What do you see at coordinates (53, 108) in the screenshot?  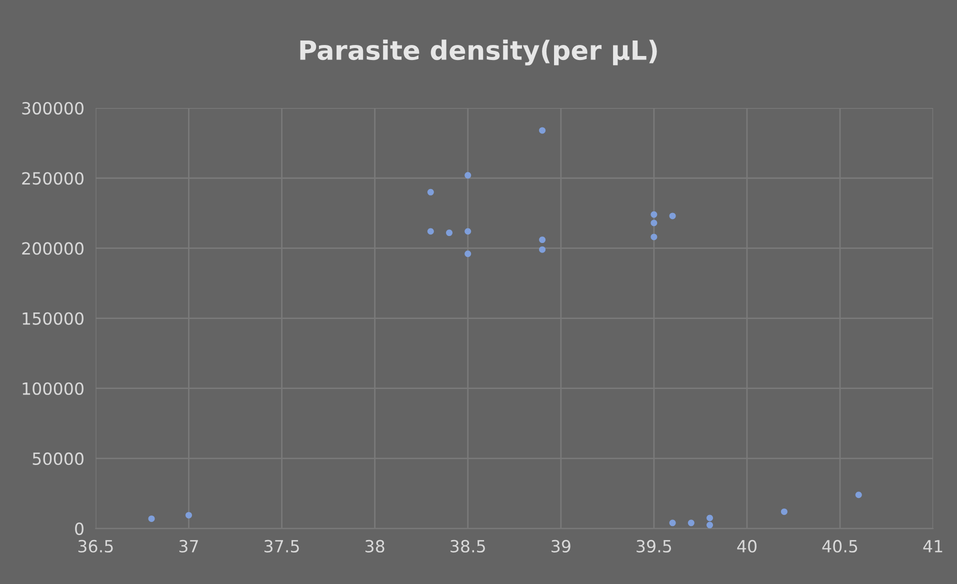 I see `y-tick-label: 300000` at bounding box center [53, 108].